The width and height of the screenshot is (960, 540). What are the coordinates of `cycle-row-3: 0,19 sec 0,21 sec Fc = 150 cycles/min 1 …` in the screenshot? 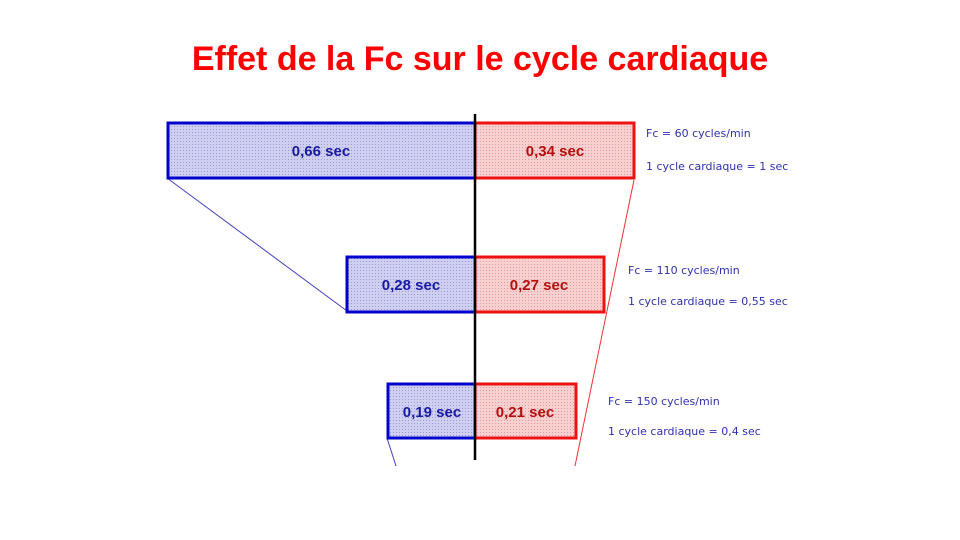 It's located at (573, 411).